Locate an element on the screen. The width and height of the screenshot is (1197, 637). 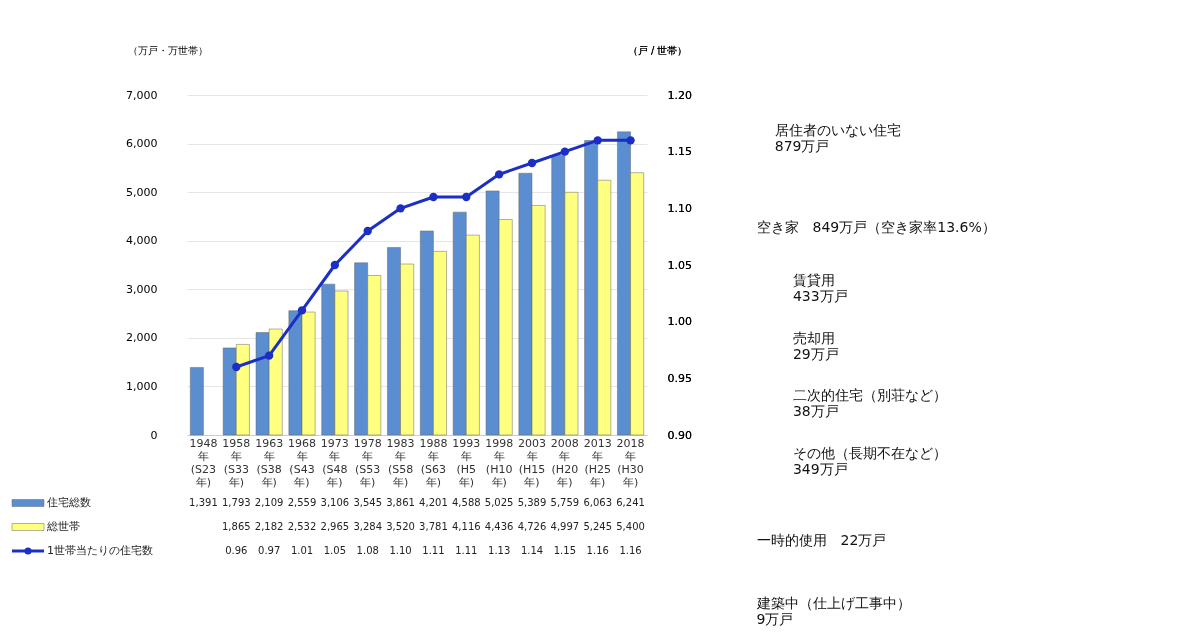
data-label: 1.15 is located at coordinates (564, 550).